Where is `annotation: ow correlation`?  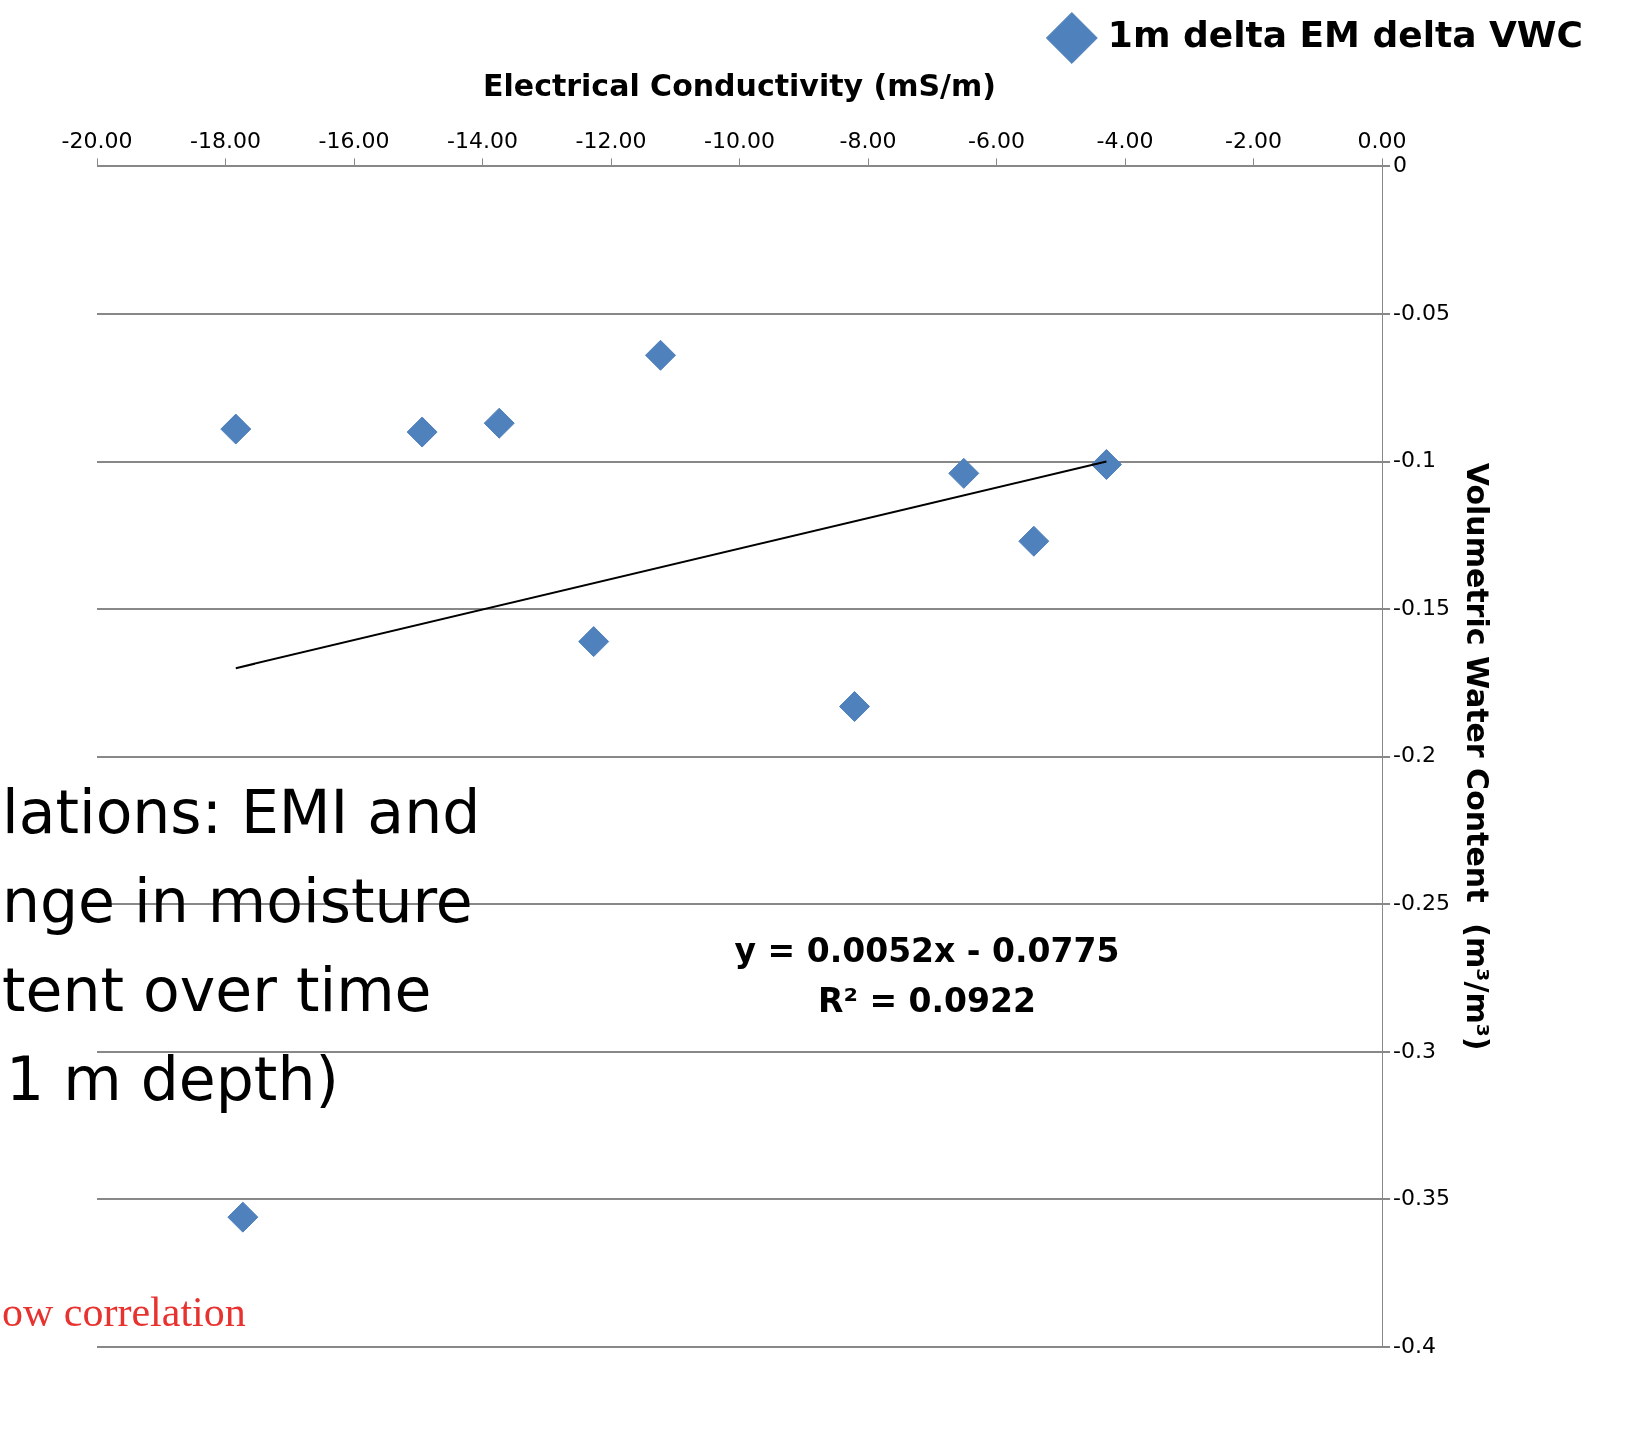
annotation: ow correlation is located at coordinates (124, 1312).